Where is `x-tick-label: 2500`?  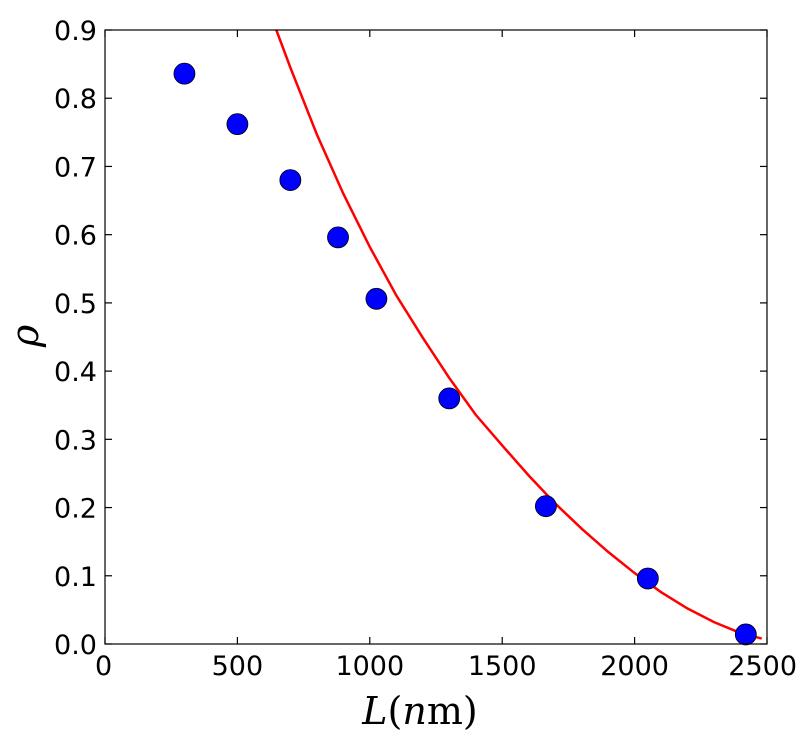
x-tick-label: 2500 is located at coordinates (762, 666).